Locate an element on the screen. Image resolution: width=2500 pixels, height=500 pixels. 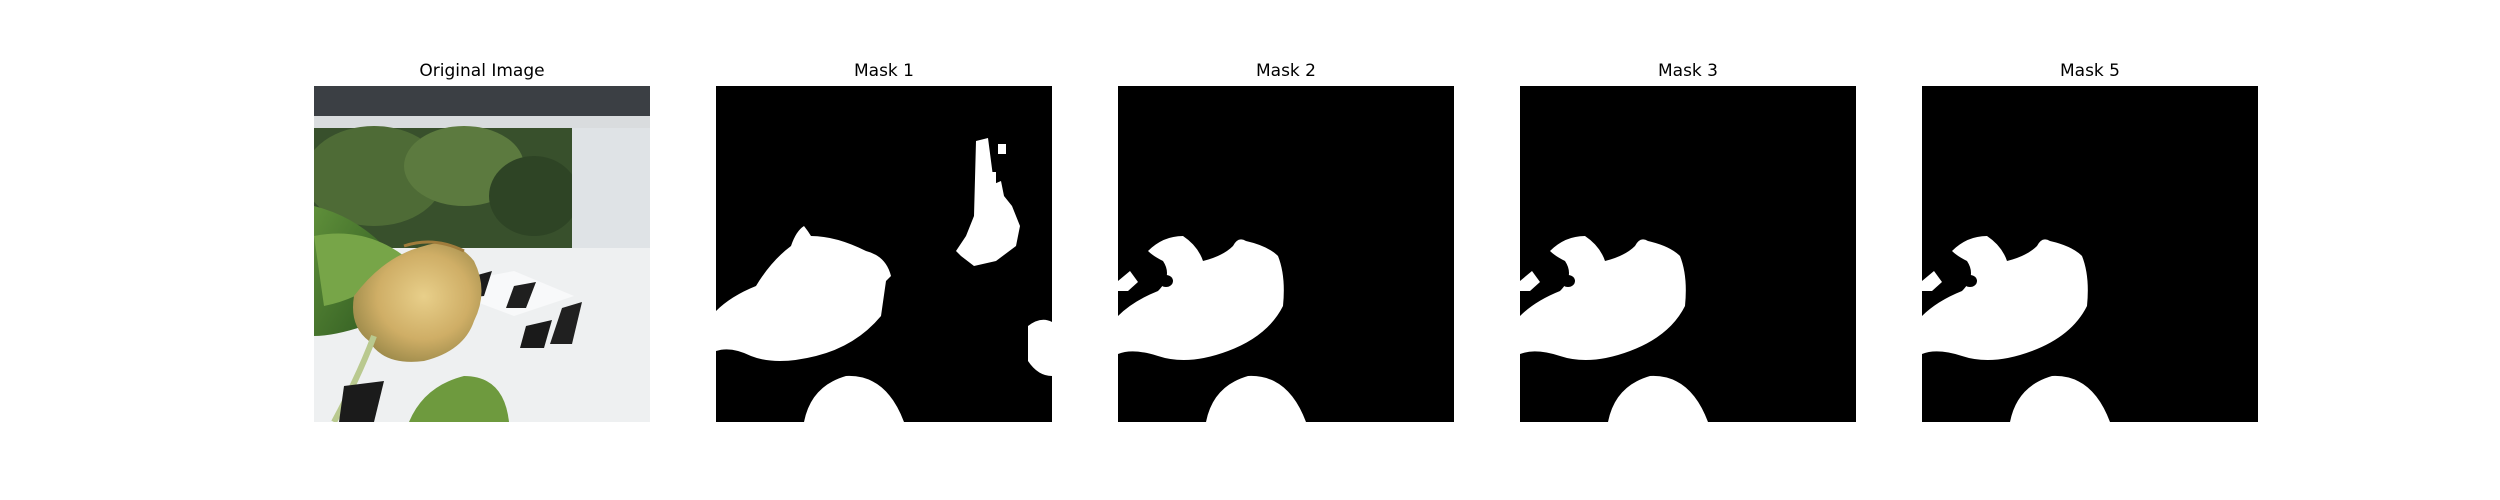
original-photo is located at coordinates (482, 254).